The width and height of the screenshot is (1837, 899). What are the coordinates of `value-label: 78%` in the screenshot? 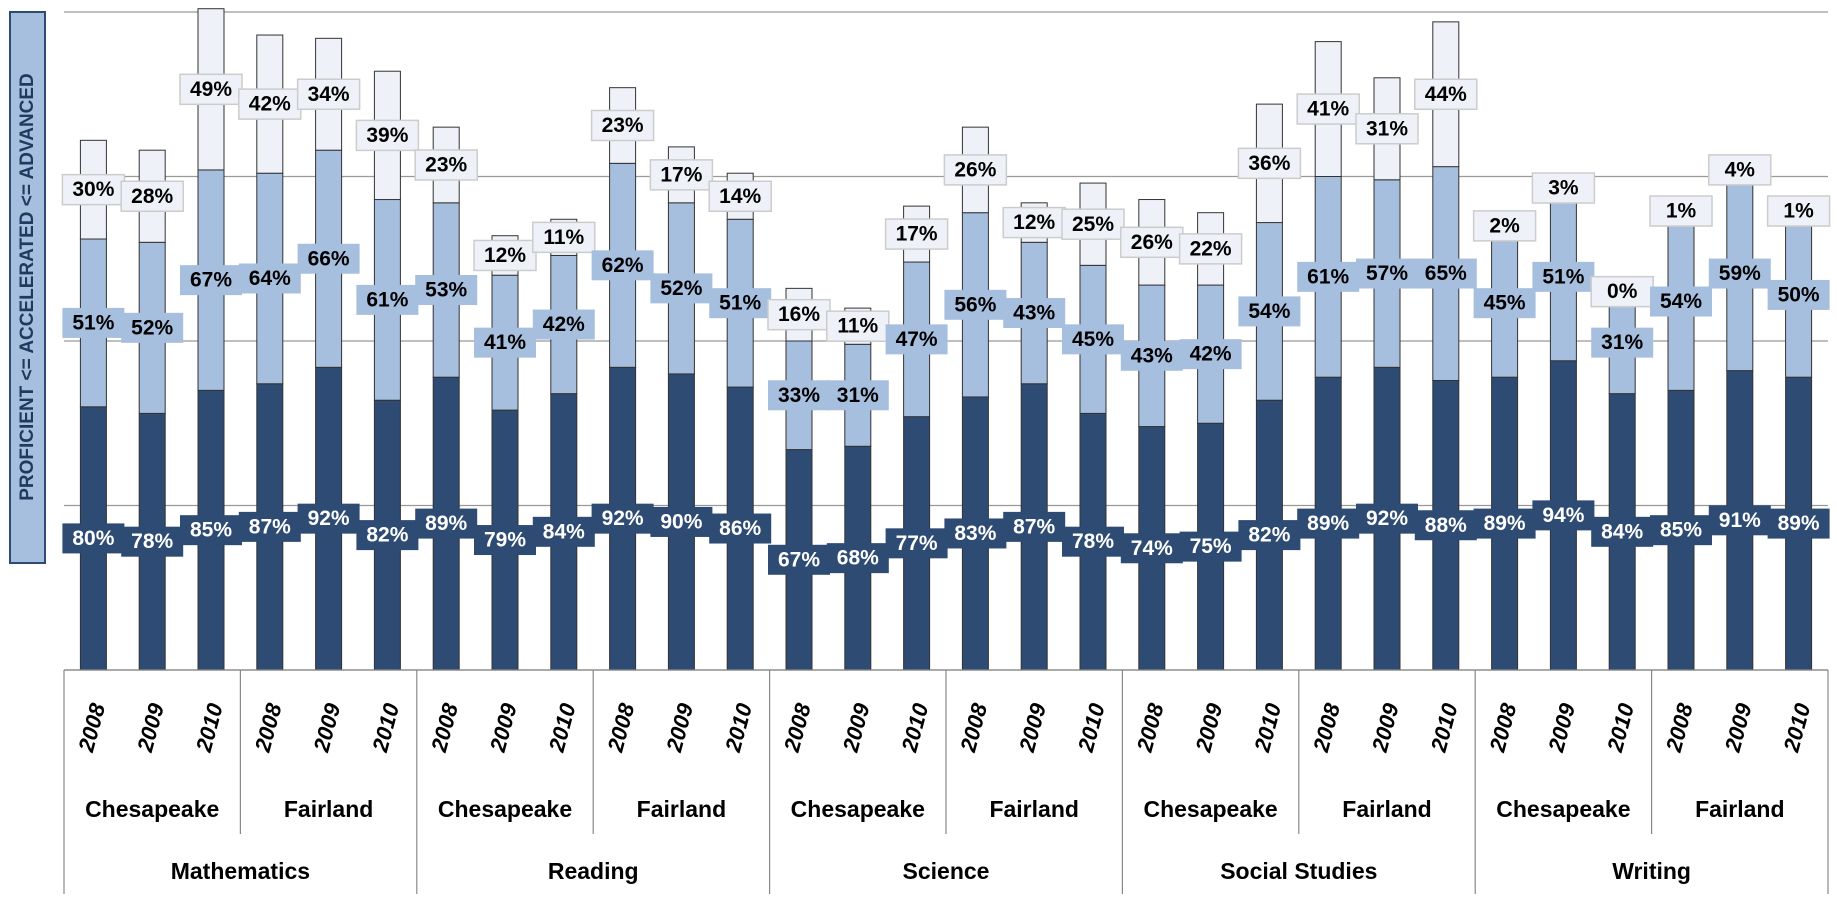 It's located at (152, 541).